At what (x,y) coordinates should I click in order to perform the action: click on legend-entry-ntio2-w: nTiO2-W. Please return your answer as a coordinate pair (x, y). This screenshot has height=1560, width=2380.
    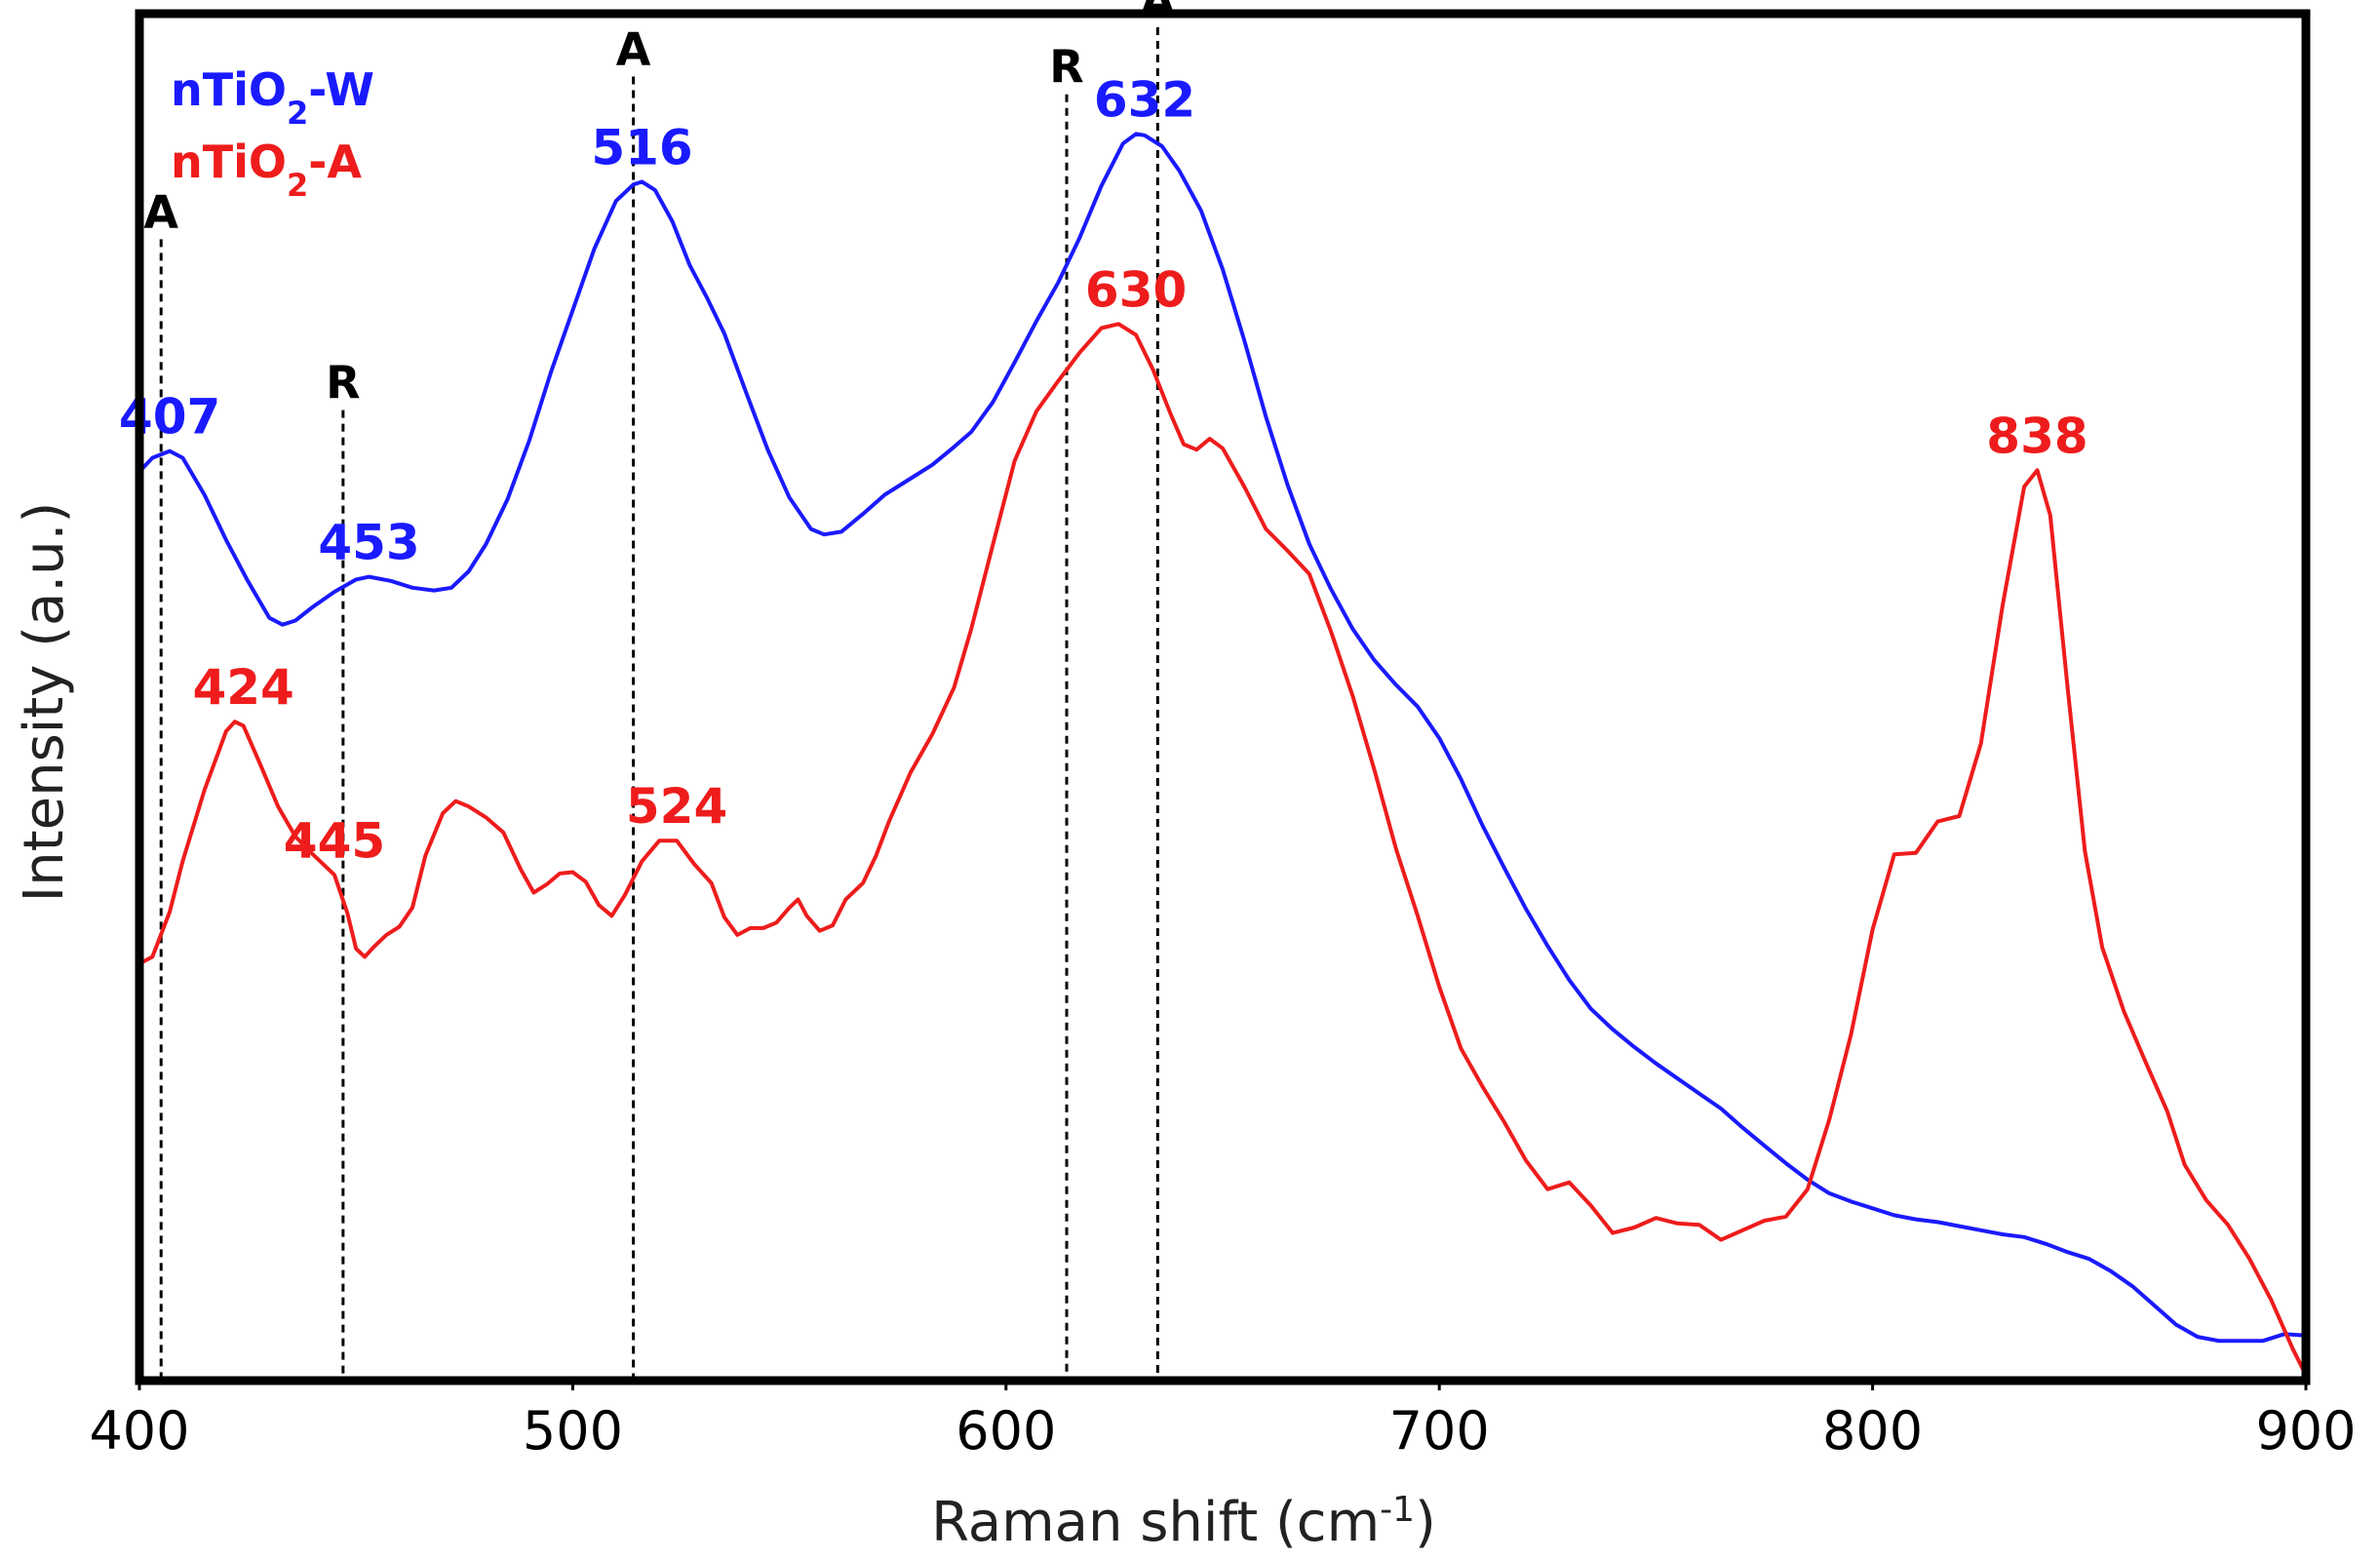
    Looking at the image, I should click on (272, 97).